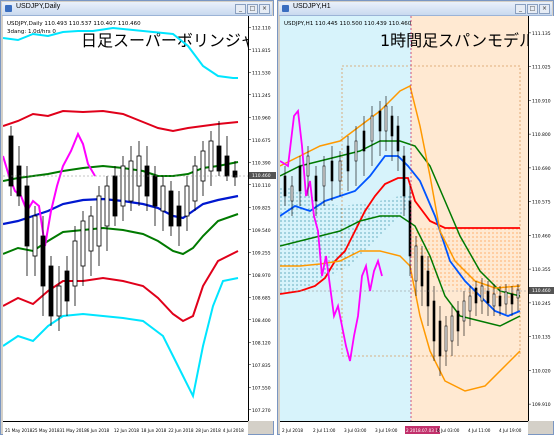  What do you see at coordinates (541, 169) in the screenshot?
I see `price-tick-label: 110.690` at bounding box center [541, 169].